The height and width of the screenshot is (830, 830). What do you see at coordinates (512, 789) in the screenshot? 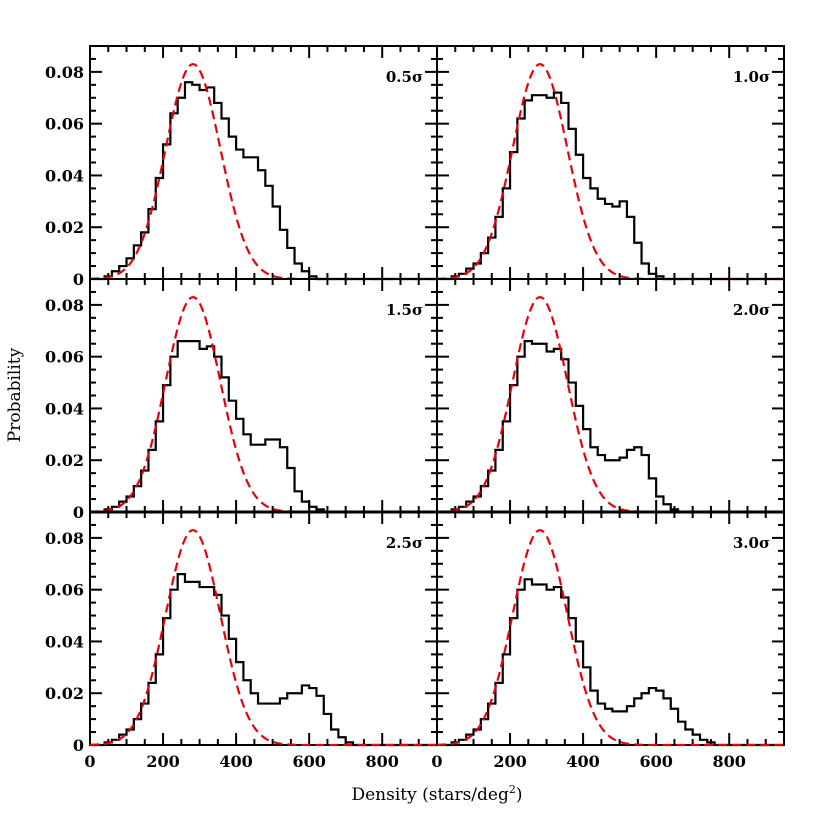
I see `x-axis-title-superscript: 2` at bounding box center [512, 789].